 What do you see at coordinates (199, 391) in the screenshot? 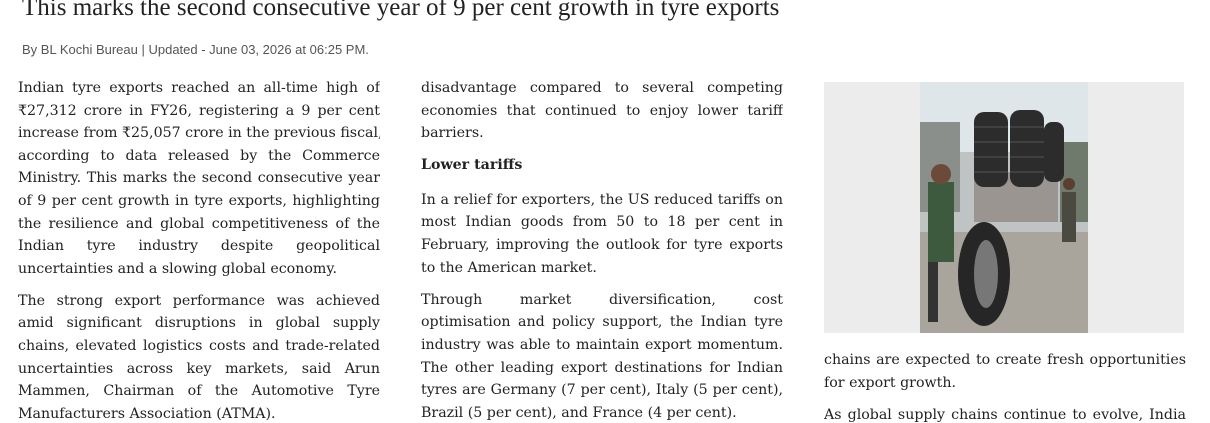
I see `text-line: Mammen, Chairman of the Automotive Tyre` at bounding box center [199, 391].